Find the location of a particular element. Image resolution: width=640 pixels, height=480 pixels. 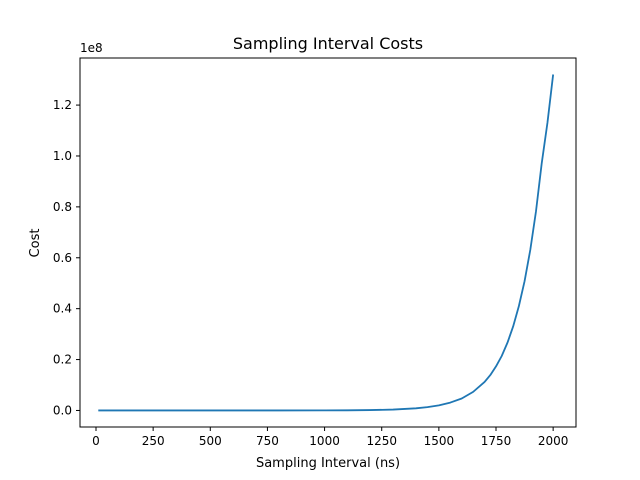

x-tick-label: 2000 is located at coordinates (553, 441).